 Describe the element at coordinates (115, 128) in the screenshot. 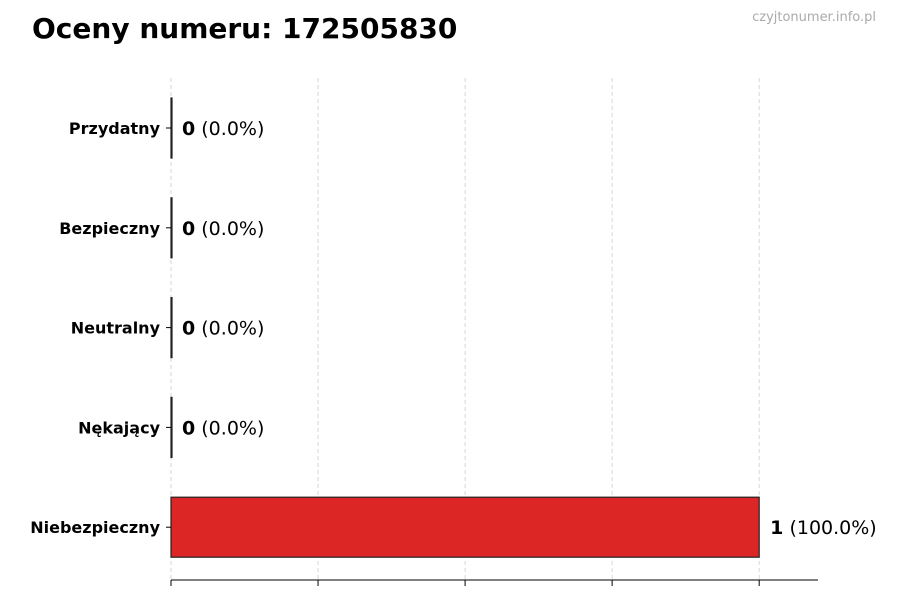

I see `category-label: Przydatny` at that location.